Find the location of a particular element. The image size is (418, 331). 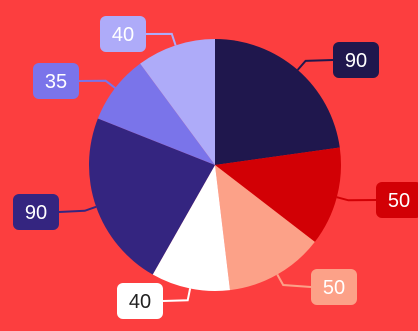

data-label-0: 90 is located at coordinates (356, 61).